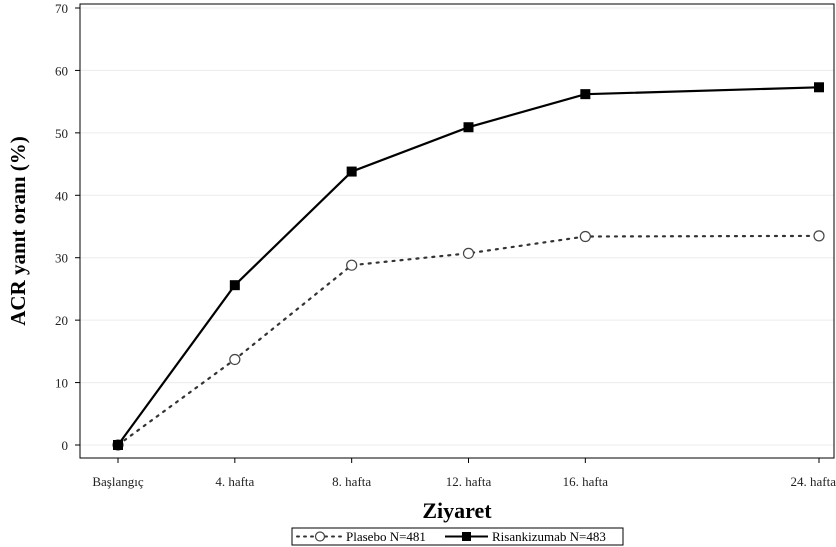 The image size is (836, 547). What do you see at coordinates (351, 481) in the screenshot?
I see `x-tick-label: 8. hafta` at bounding box center [351, 481].